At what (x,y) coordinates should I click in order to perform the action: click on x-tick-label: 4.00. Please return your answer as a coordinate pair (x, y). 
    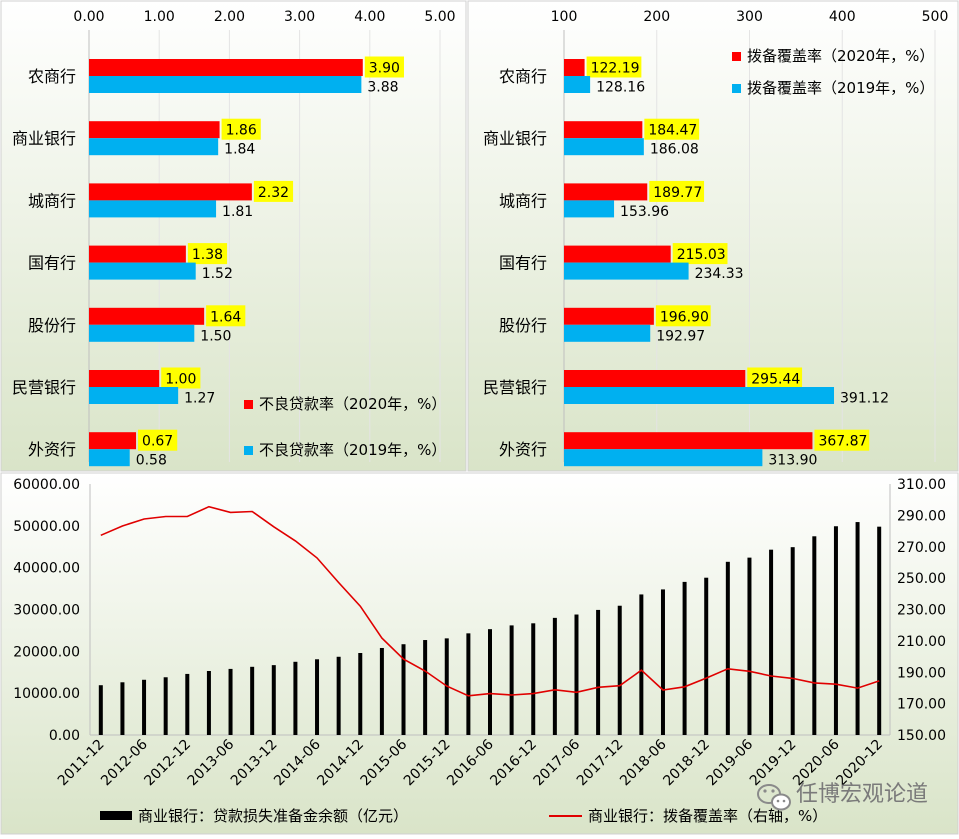
    Looking at the image, I should click on (369, 17).